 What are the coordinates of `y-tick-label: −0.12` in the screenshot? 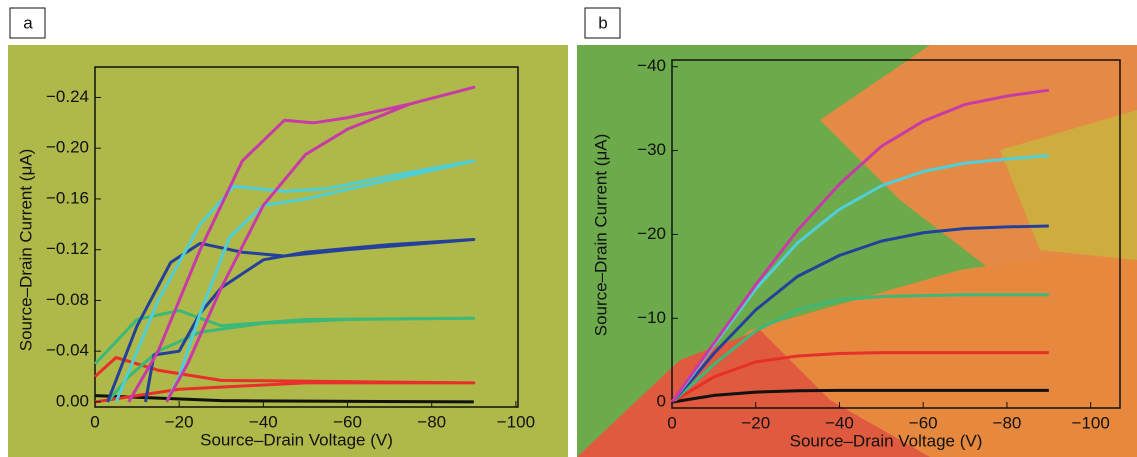 It's located at (67, 248).